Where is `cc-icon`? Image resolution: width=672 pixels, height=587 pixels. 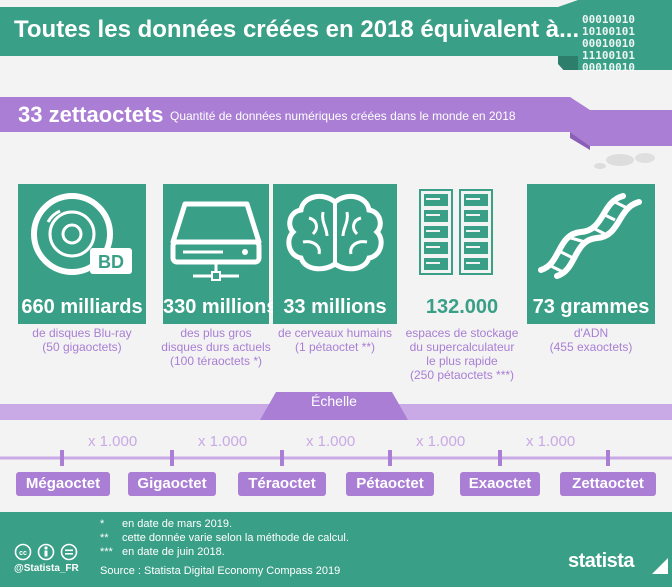
cc-icon is located at coordinates (23, 552).